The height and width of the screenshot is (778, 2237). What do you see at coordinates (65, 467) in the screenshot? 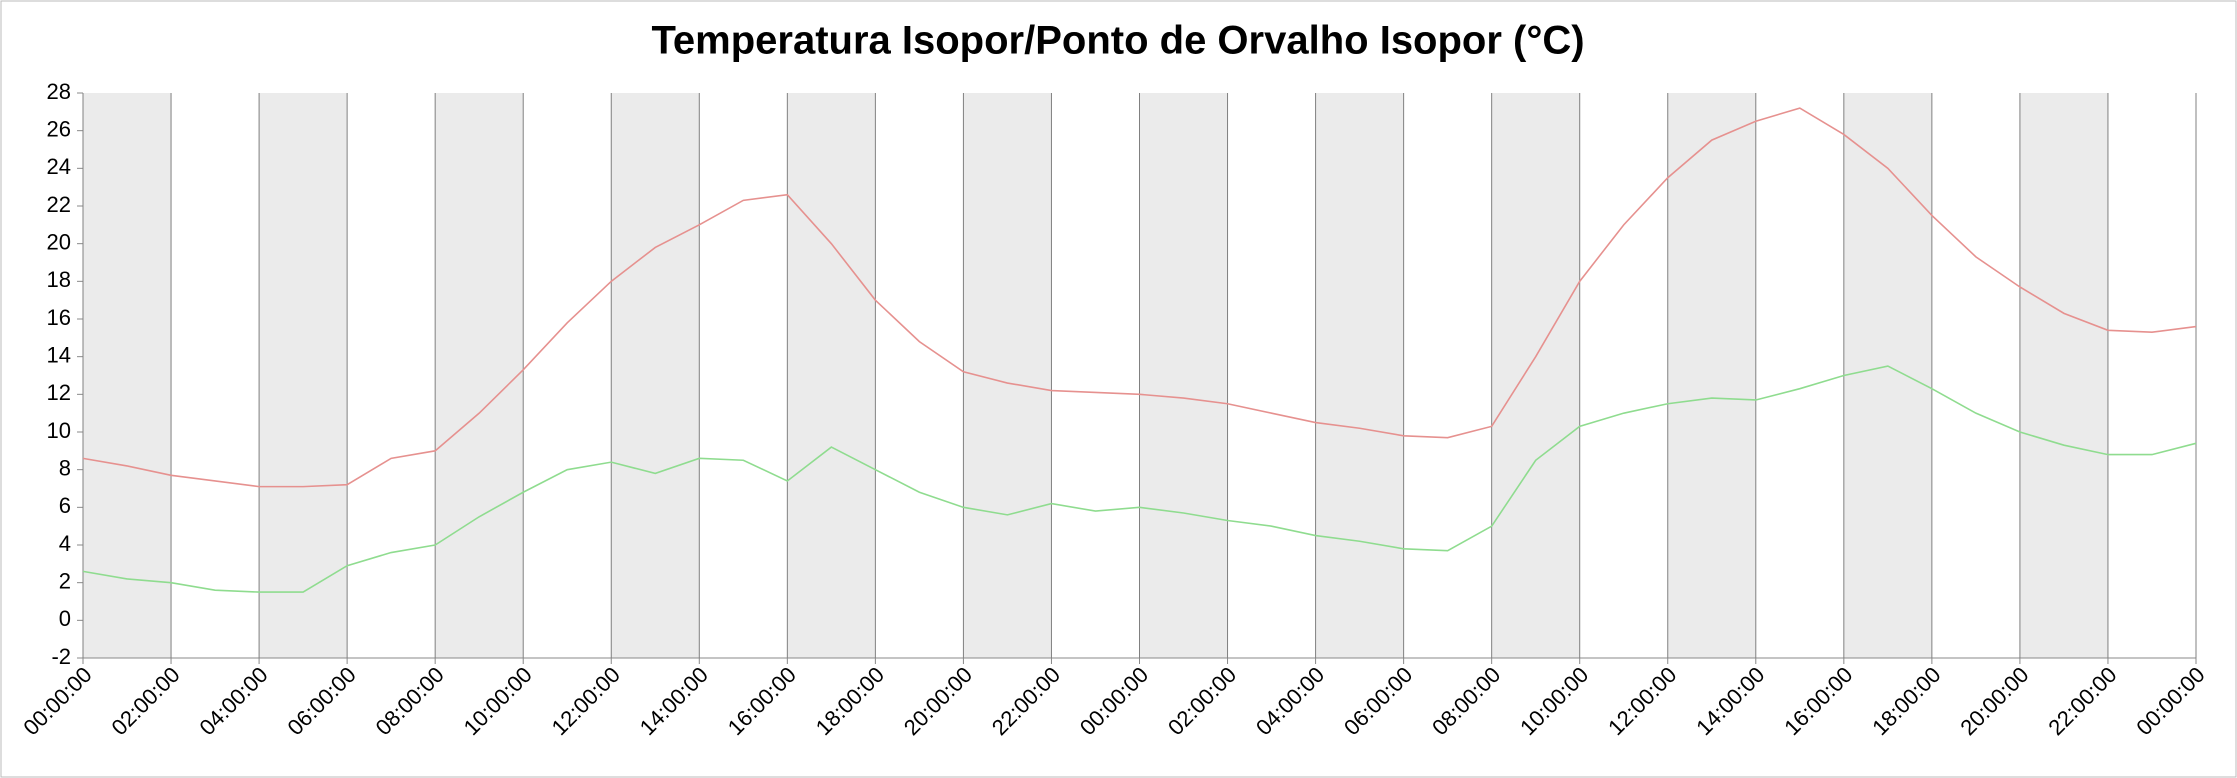
I see `y-tick-label: 8` at bounding box center [65, 467].